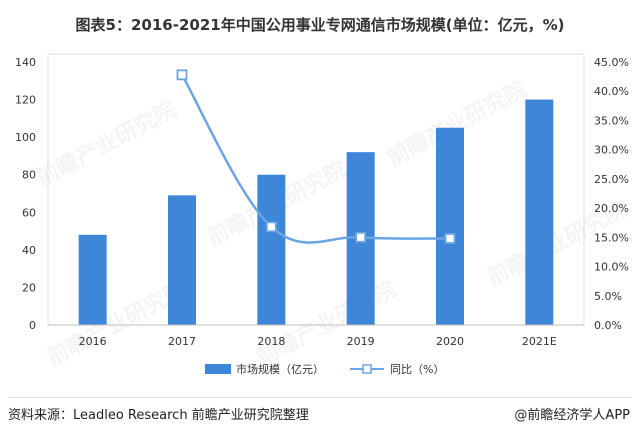 This screenshot has width=640, height=433. I want to click on x-tick-label: 2018, so click(271, 341).